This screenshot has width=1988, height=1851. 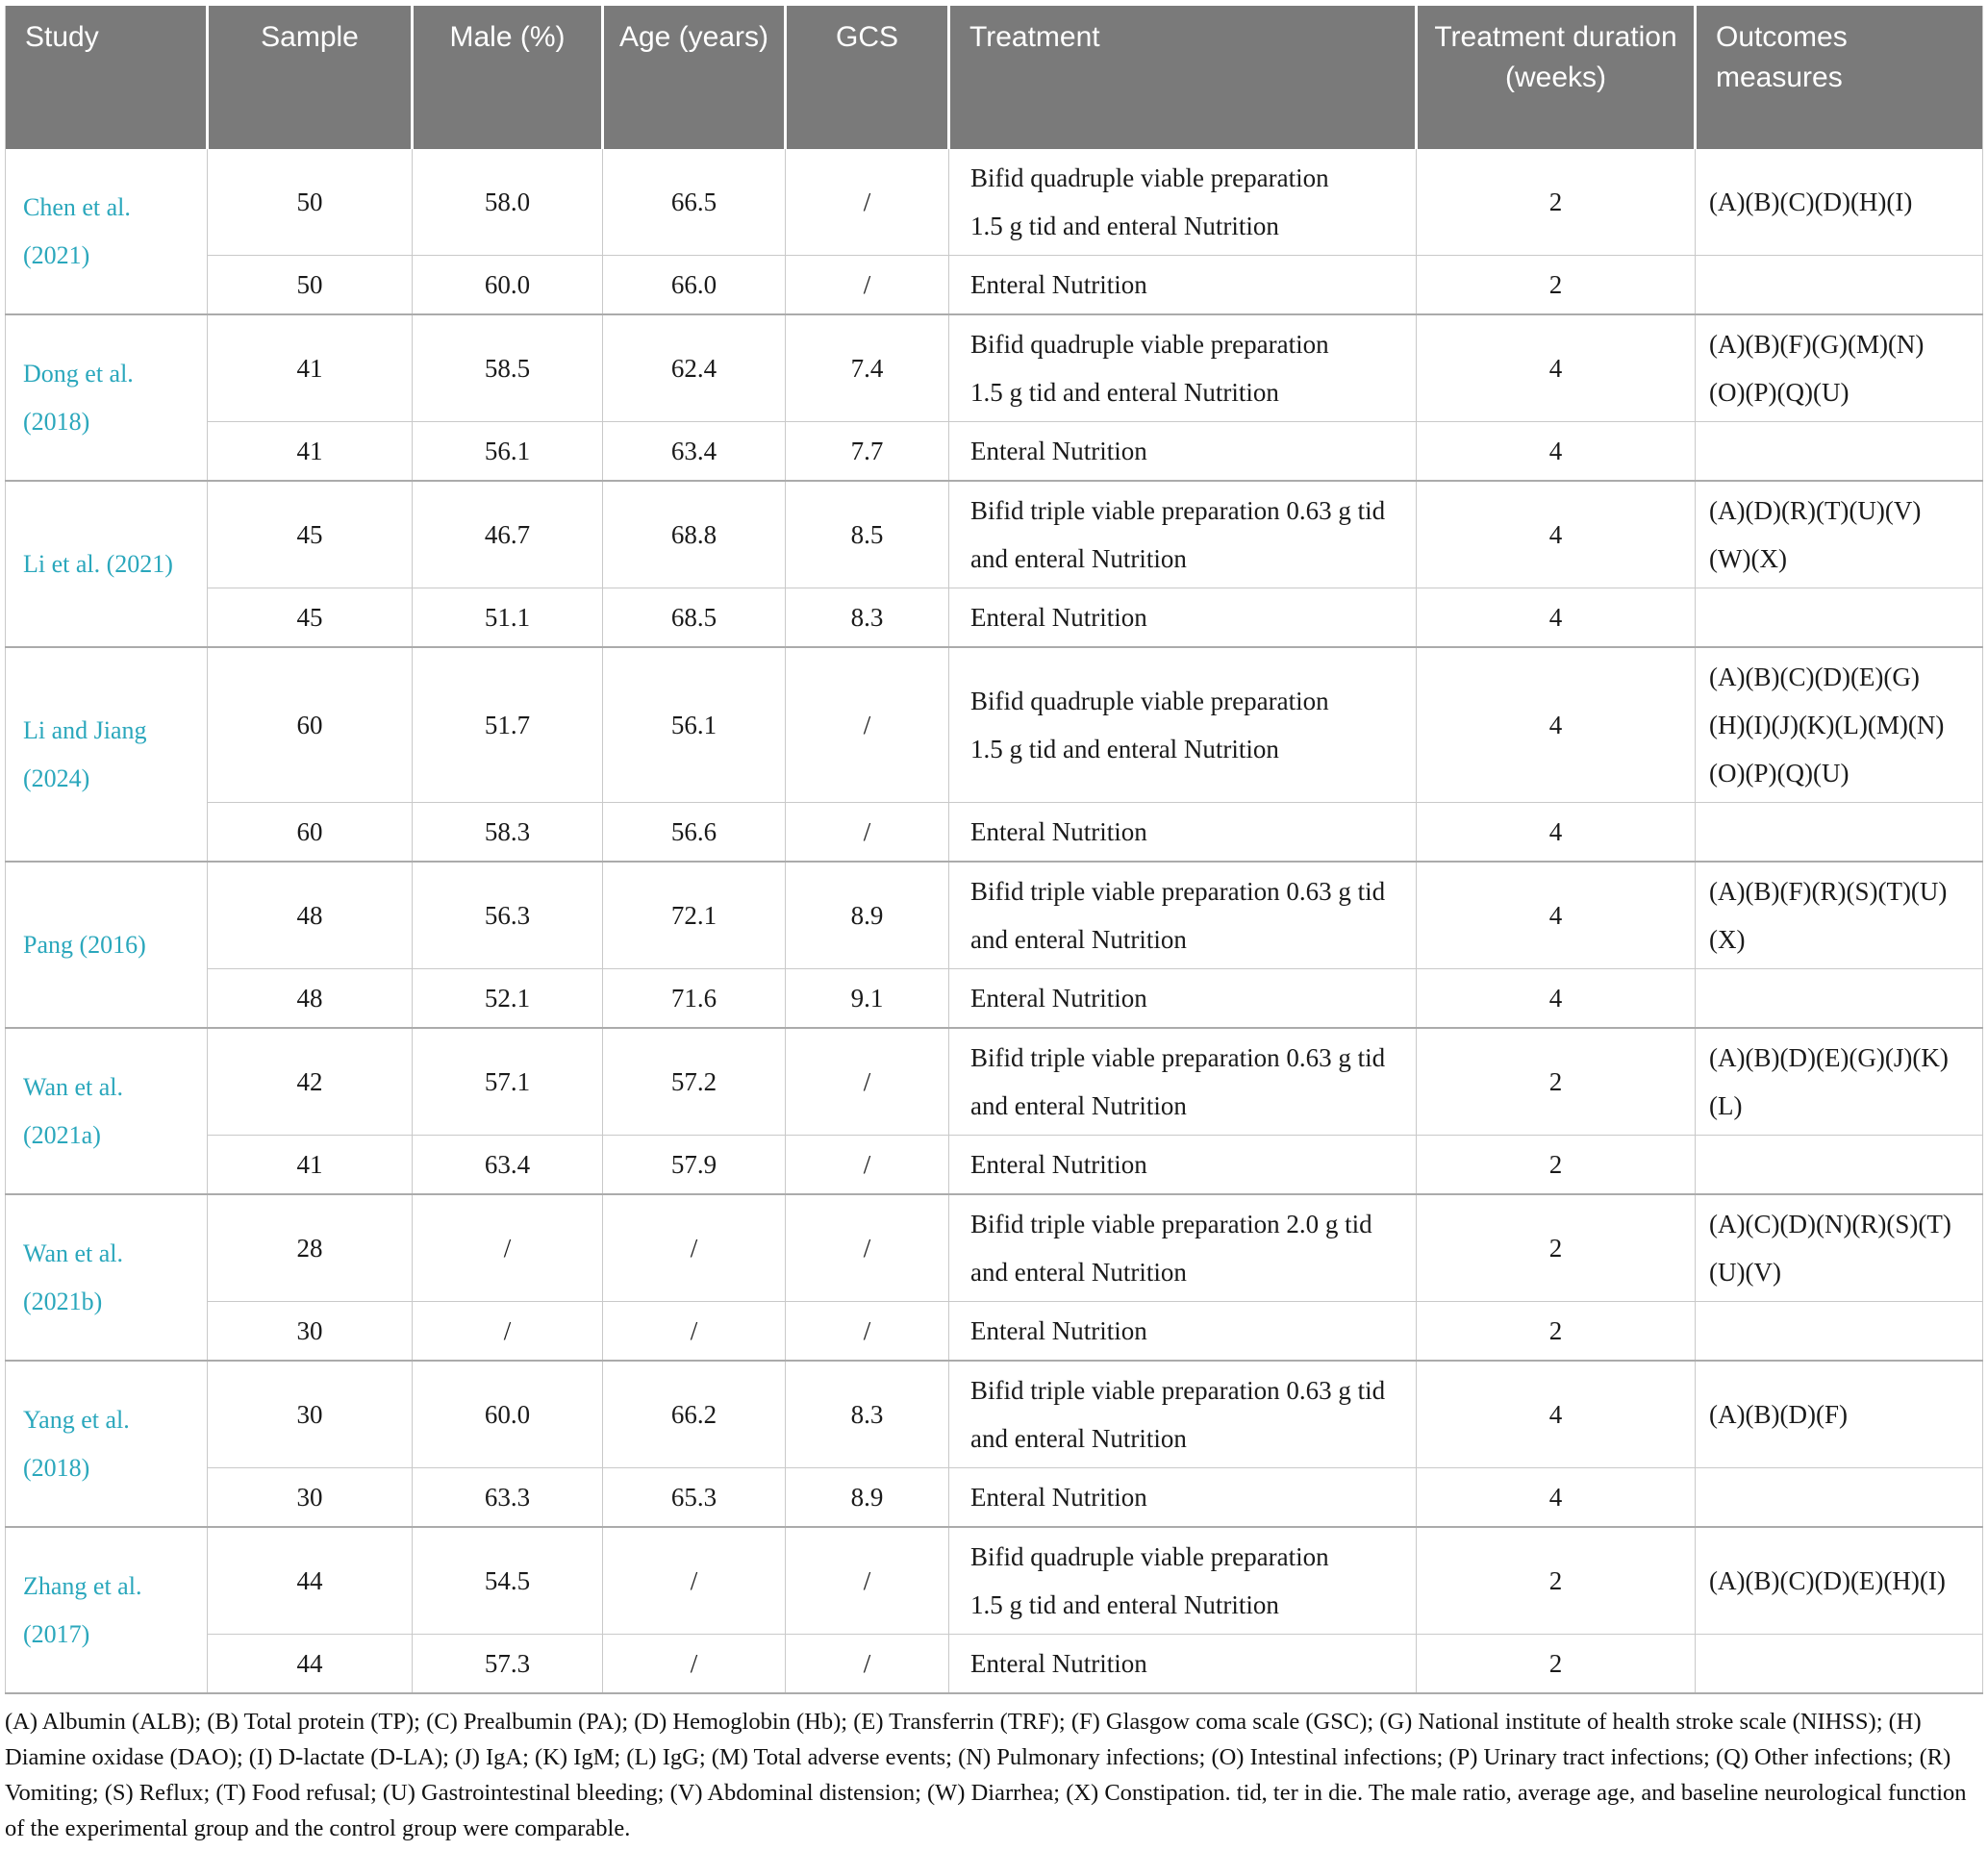 I want to click on study-citation-link: Pang (2016), so click(x=84, y=944).